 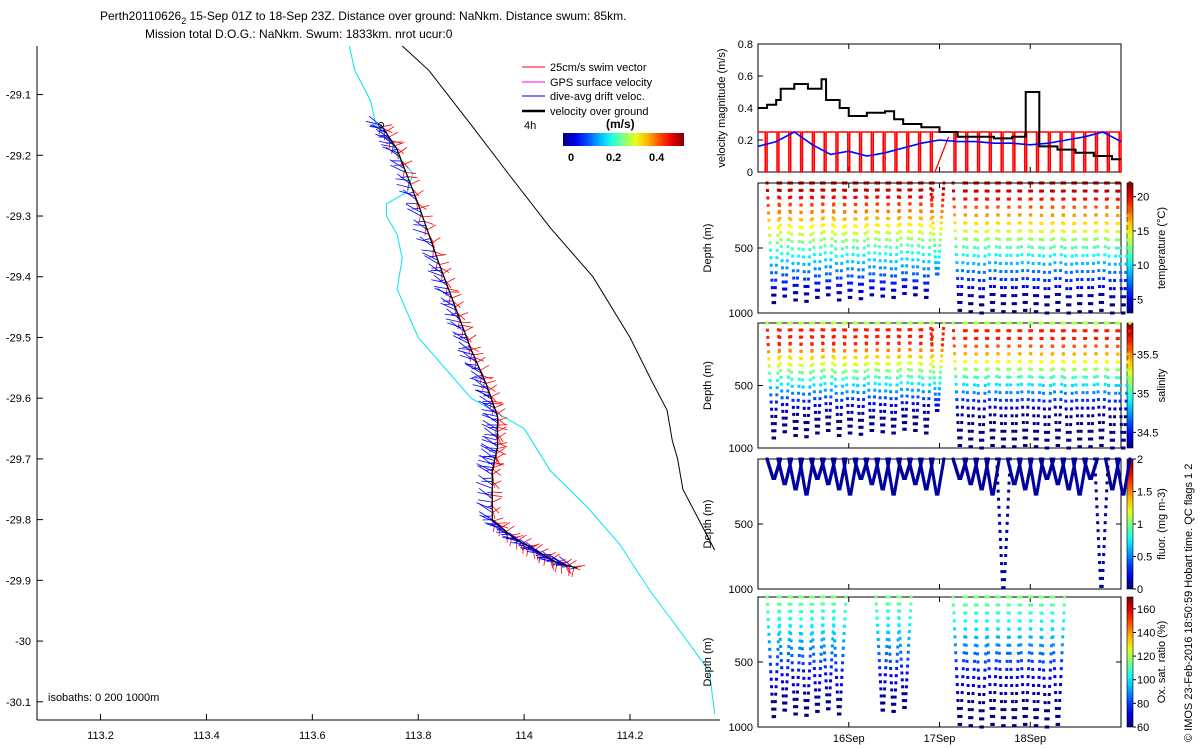 What do you see at coordinates (948, 248) in the screenshot?
I see `temperature-profiles` at bounding box center [948, 248].